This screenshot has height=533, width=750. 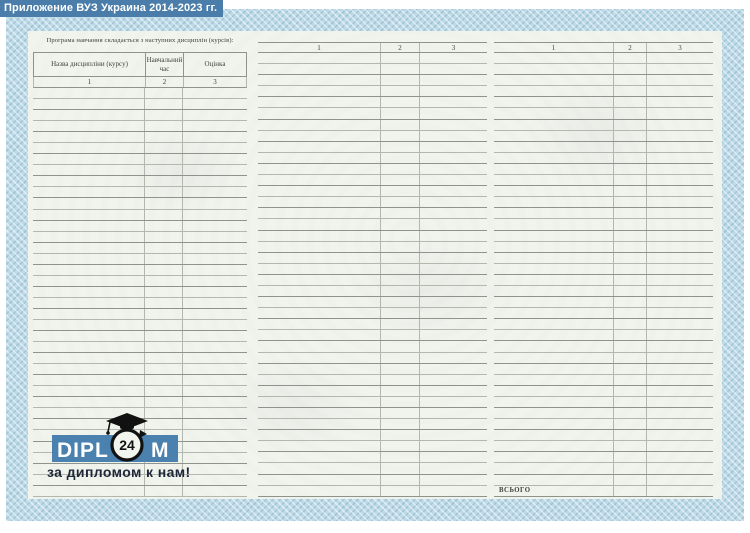 I want to click on column-number-row: 1 2 3, so click(x=372, y=47).